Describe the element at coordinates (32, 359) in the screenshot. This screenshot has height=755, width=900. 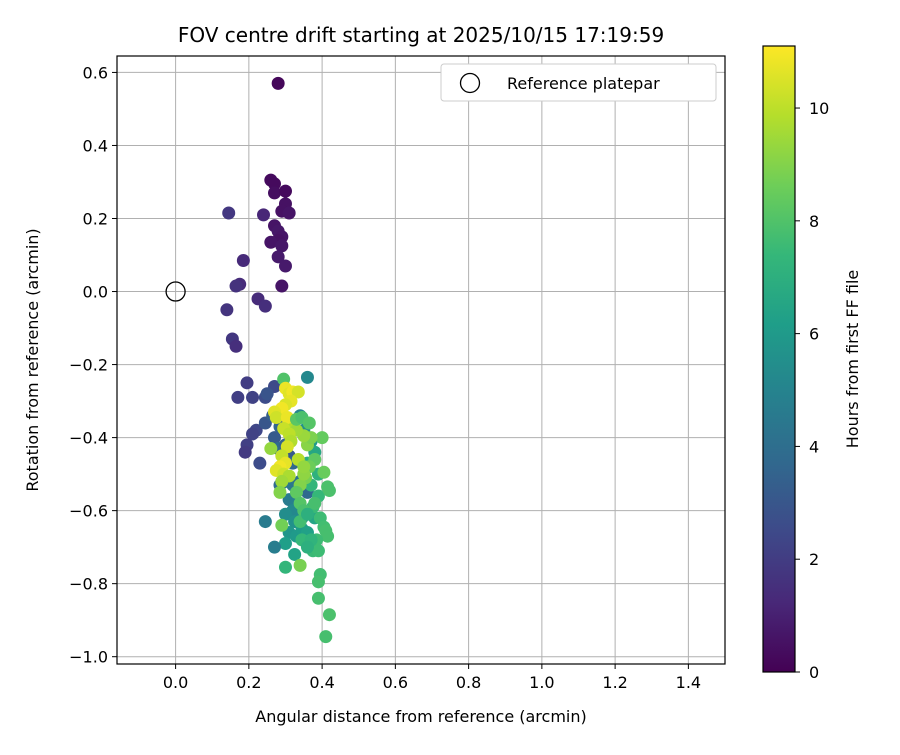
I see `y-axis-label: Rotation from reference (arcmin)` at that location.